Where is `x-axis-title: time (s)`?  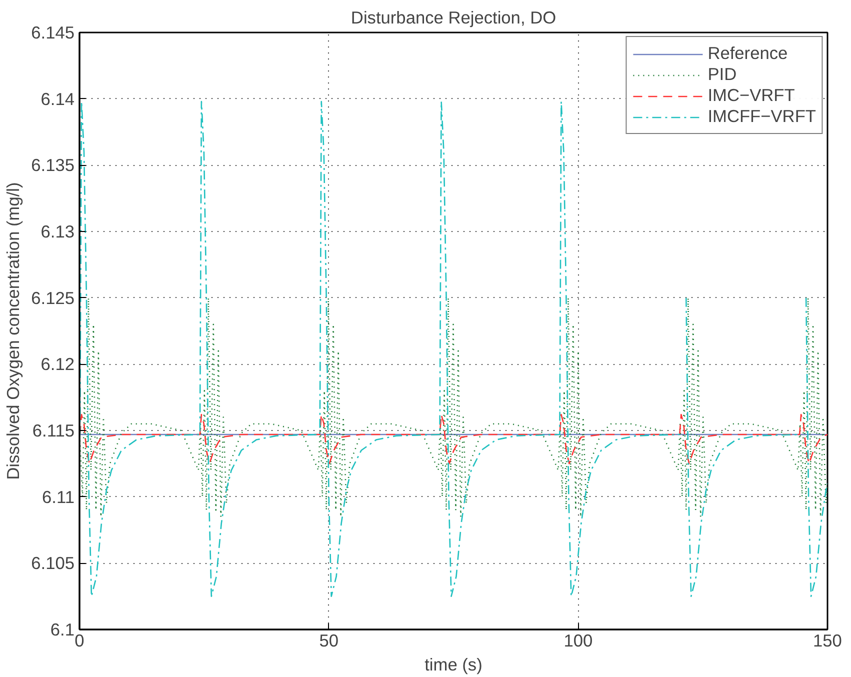
x-axis-title: time (s) is located at coordinates (453, 664).